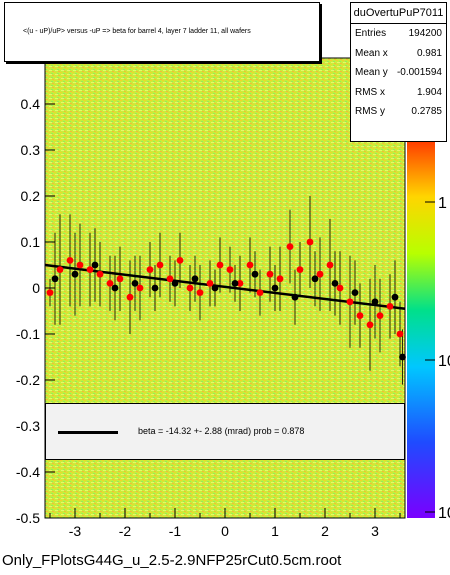 The height and width of the screenshot is (575, 450). I want to click on stats-label: RMS y, so click(370, 111).